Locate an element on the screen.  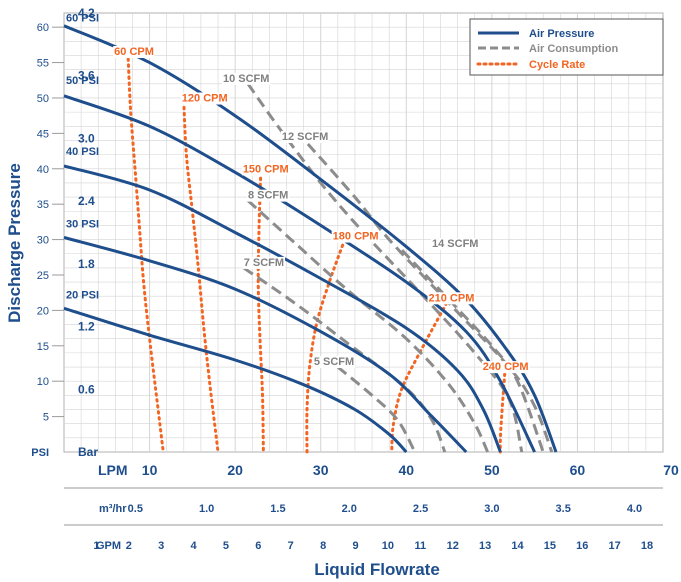
m3hr-tick-label: 3.0 is located at coordinates (491, 509).